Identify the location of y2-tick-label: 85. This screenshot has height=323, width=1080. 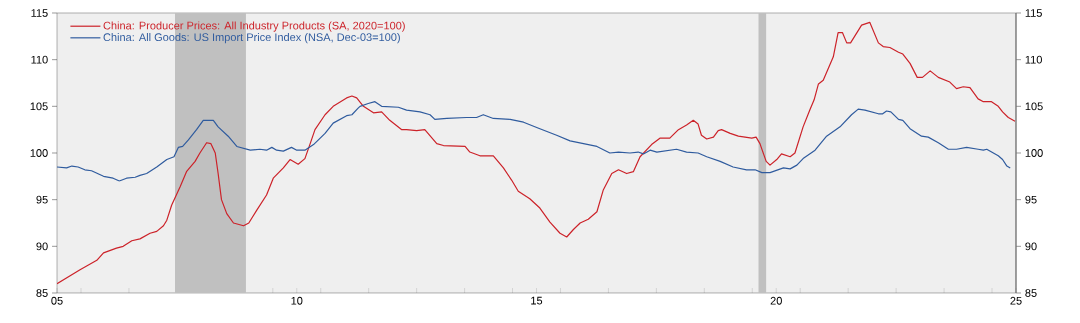
(1031, 293).